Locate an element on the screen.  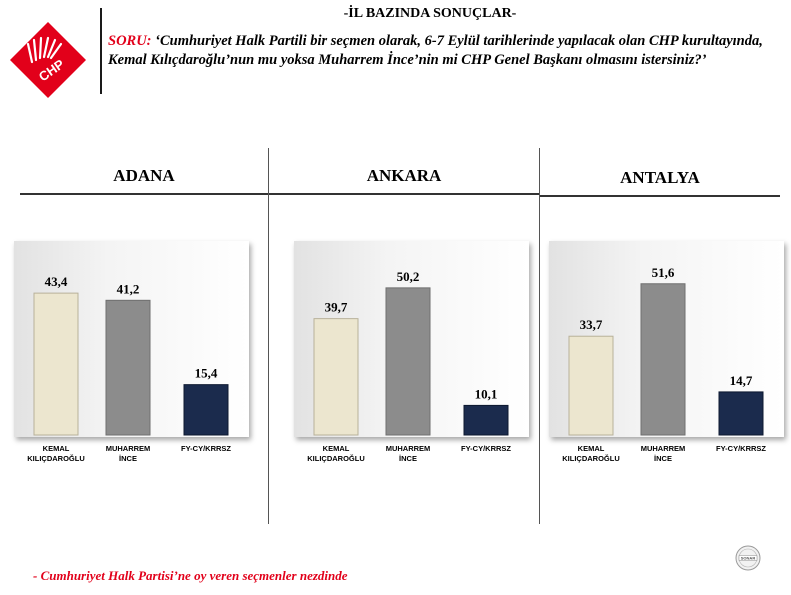
value-label-adana-other: 15,4 is located at coordinates (206, 373).